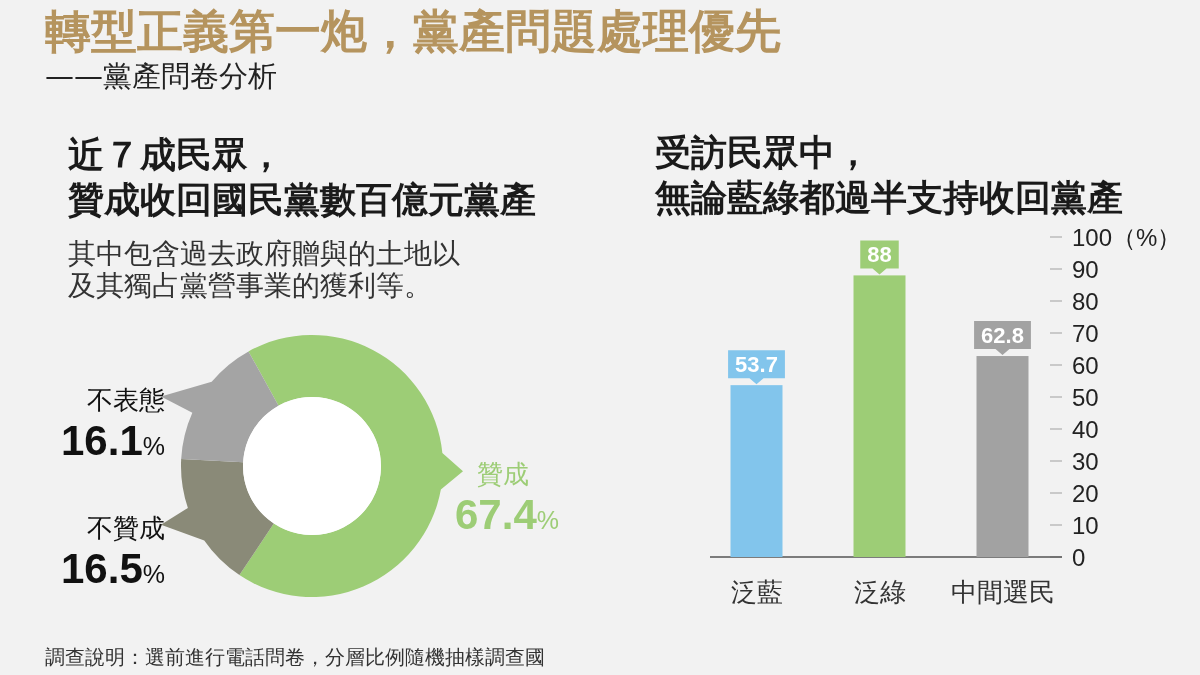 This screenshot has width=1200, height=675. What do you see at coordinates (503, 474) in the screenshot?
I see `slice-label: 贊成` at bounding box center [503, 474].